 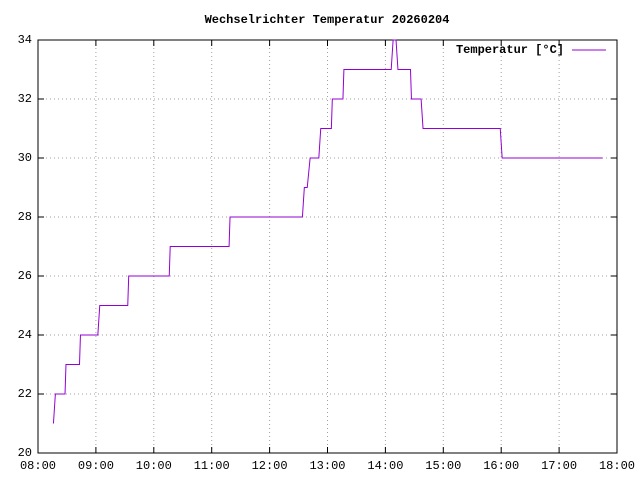 What do you see at coordinates (154, 466) in the screenshot?
I see `x-tick-label: 10:00` at bounding box center [154, 466].